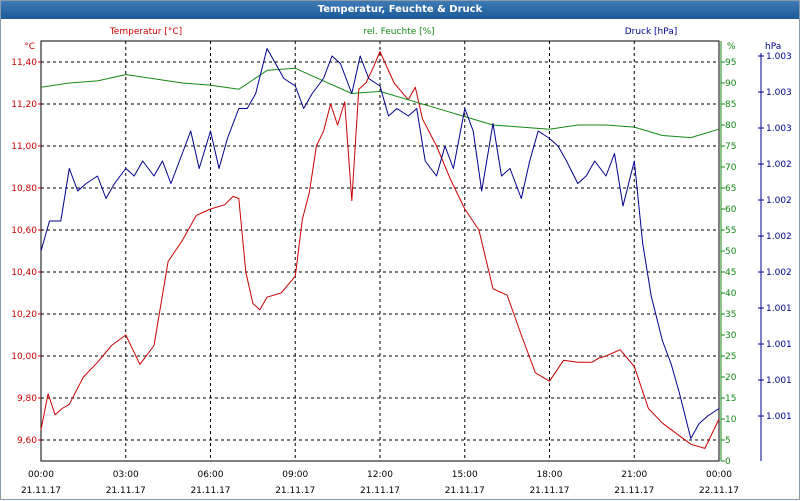 This screenshot has height=501, width=800. Describe the element at coordinates (730, 63) in the screenshot. I see `humidity-tick-label: 95` at that location.